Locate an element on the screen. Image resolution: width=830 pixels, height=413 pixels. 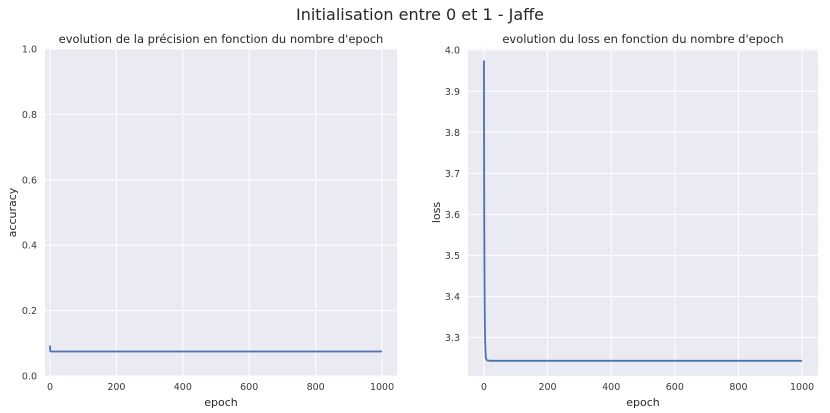
loss-y-tick-label: 4.0 is located at coordinates (452, 51).